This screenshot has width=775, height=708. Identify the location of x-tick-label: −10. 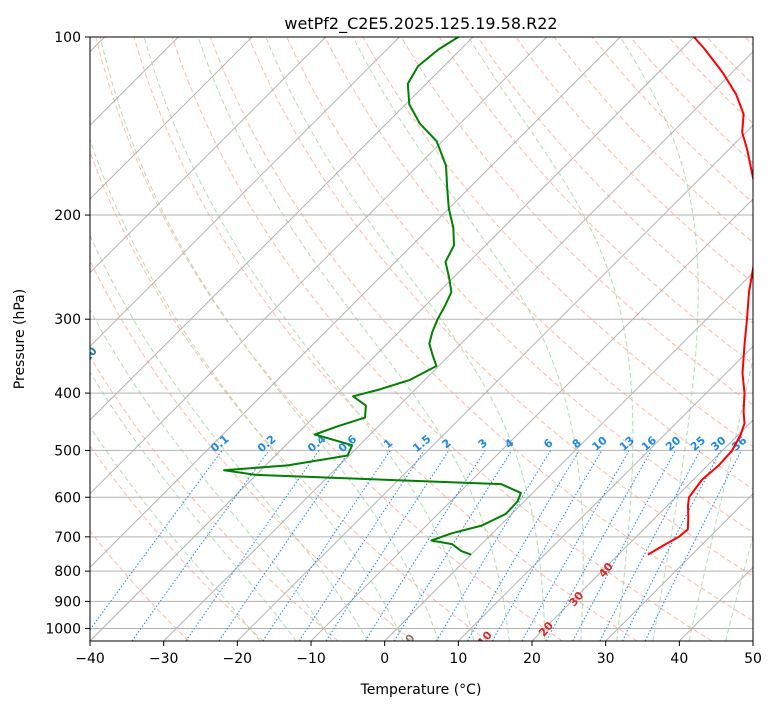
(311, 659).